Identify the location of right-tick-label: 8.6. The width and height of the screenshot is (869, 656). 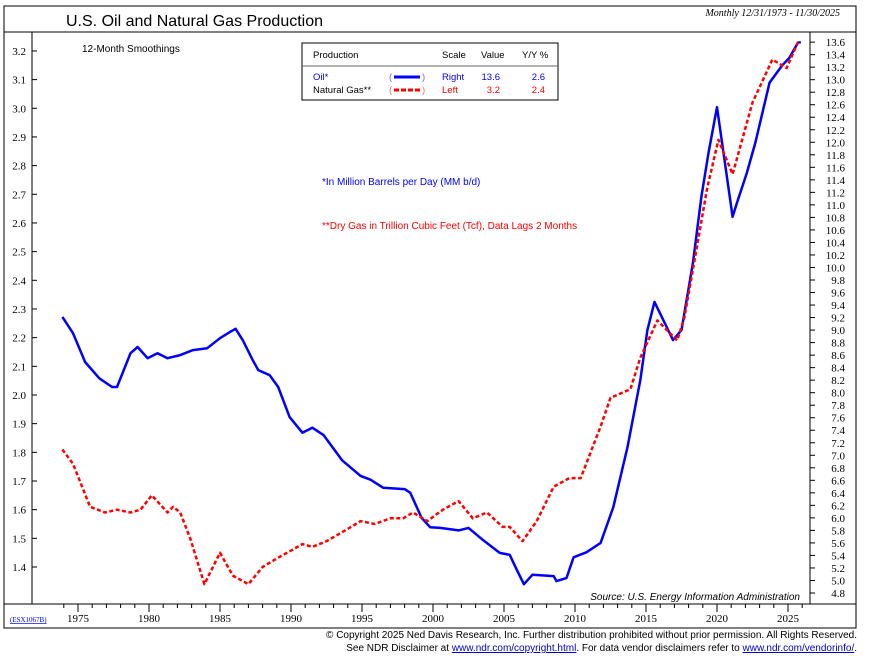
(838, 356).